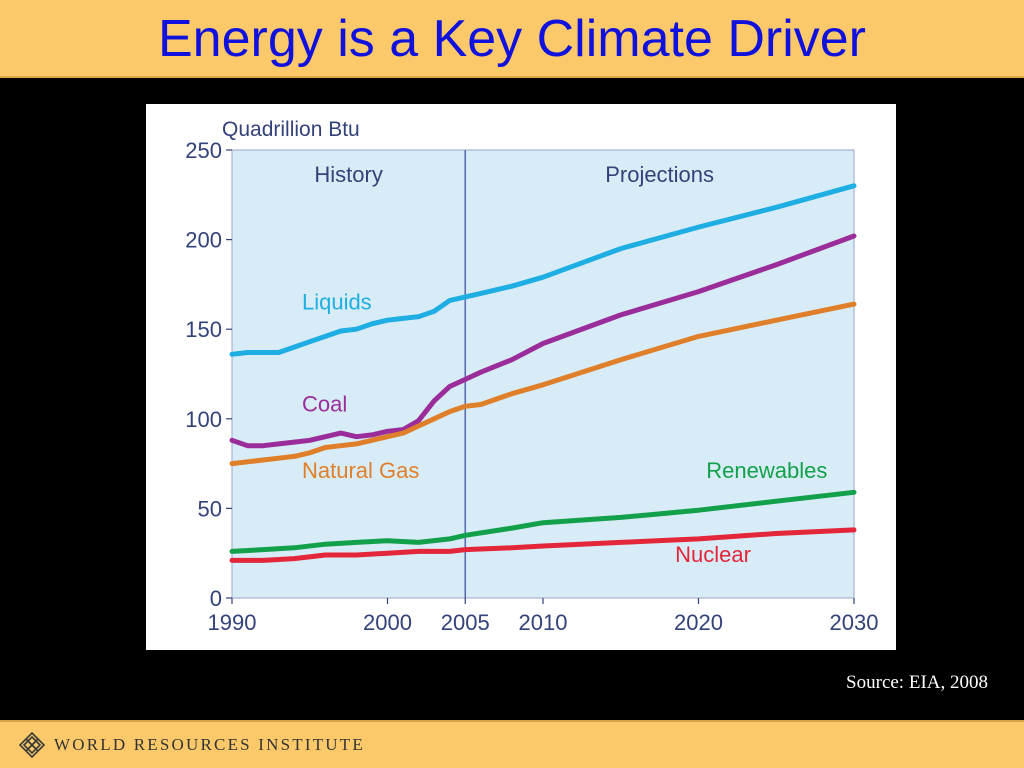 This screenshot has width=1024, height=768. What do you see at coordinates (203, 240) in the screenshot?
I see `y-tick-label: 200` at bounding box center [203, 240].